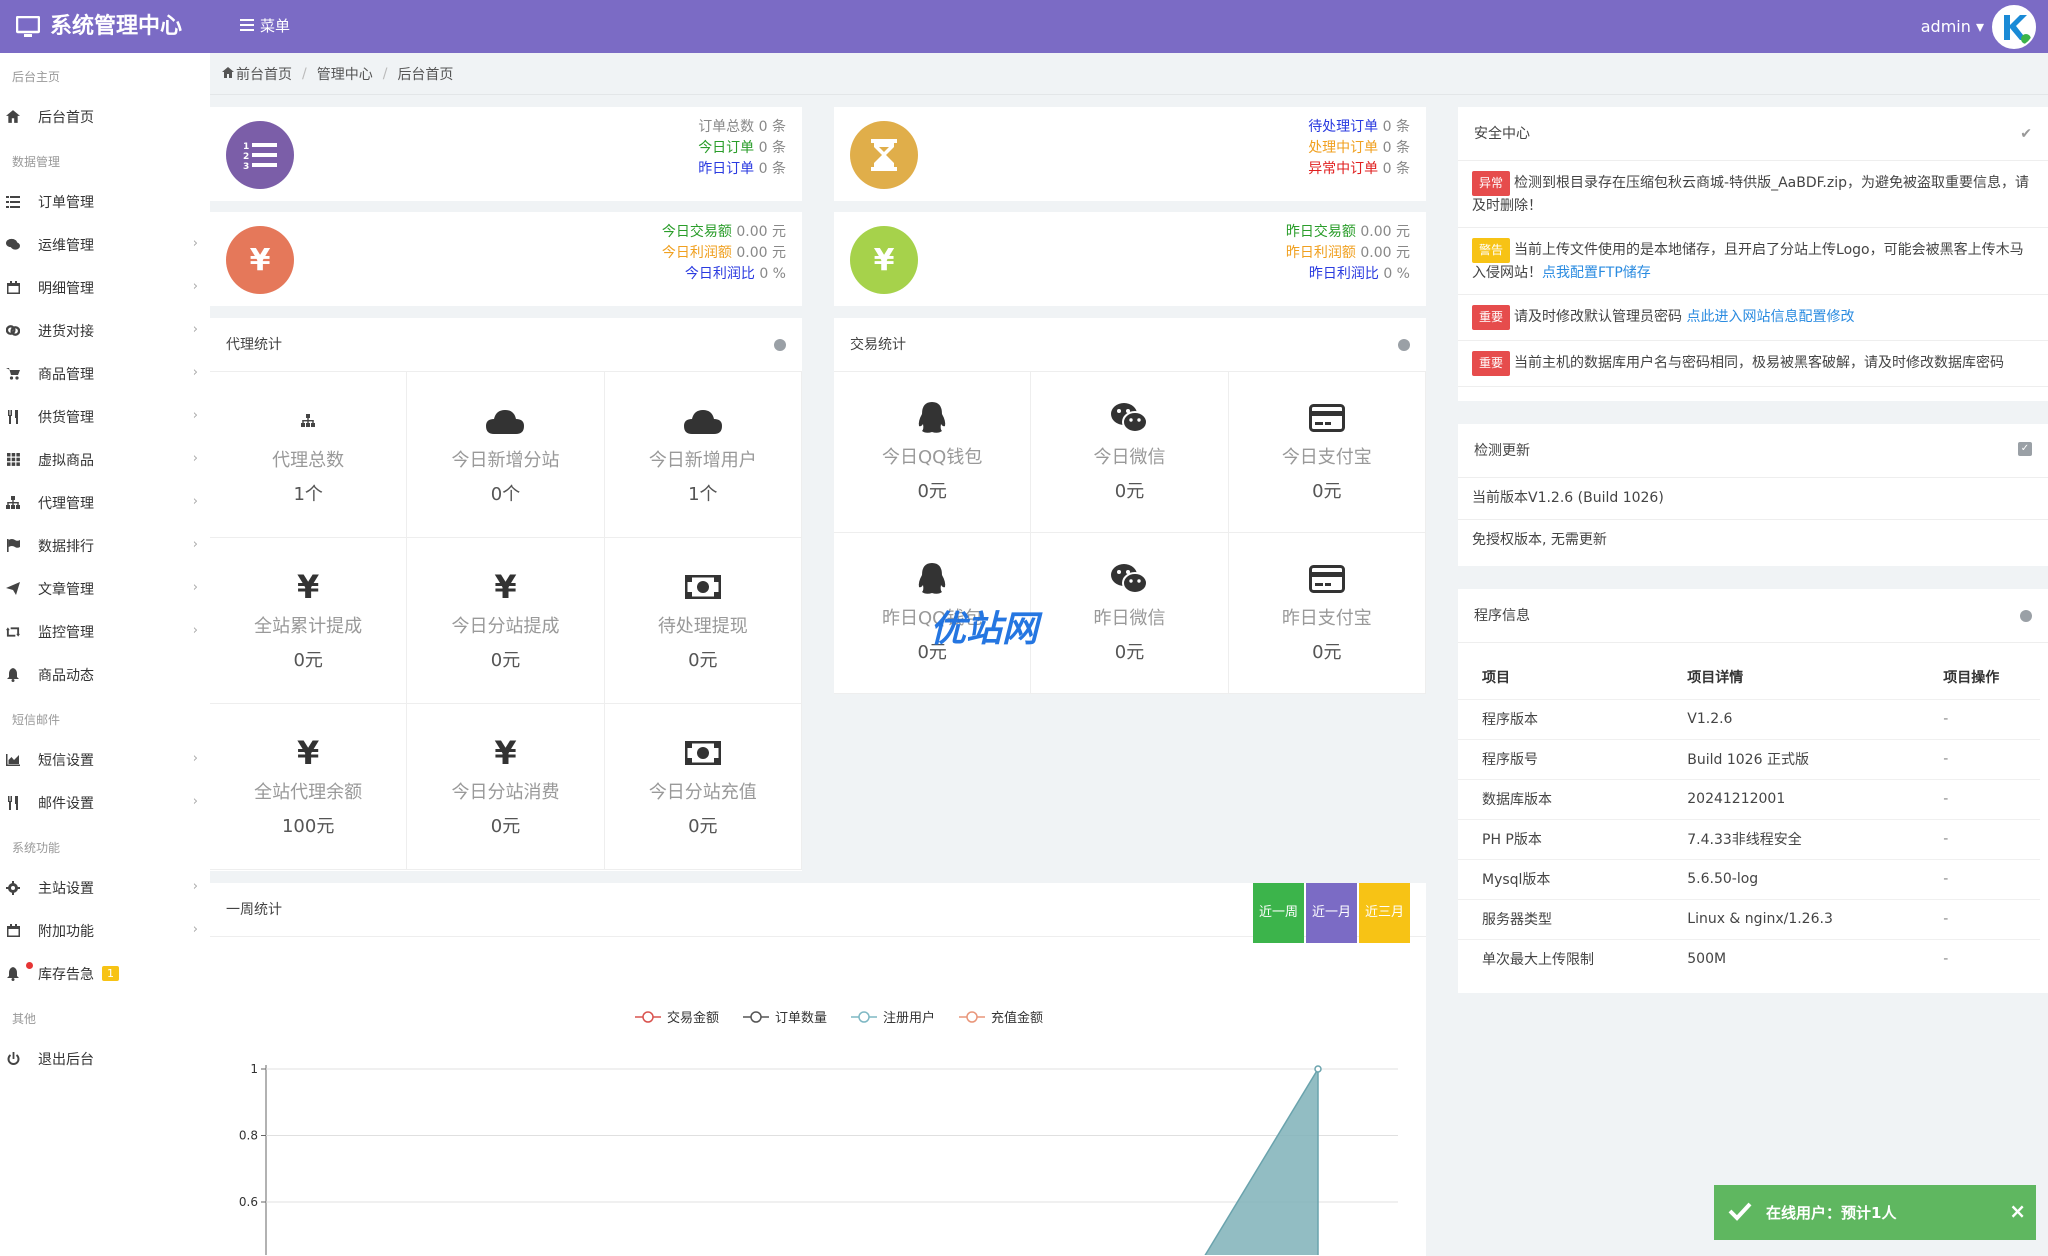  What do you see at coordinates (703, 787) in the screenshot?
I see `stat-cell: 今日分站充值 0元` at bounding box center [703, 787].